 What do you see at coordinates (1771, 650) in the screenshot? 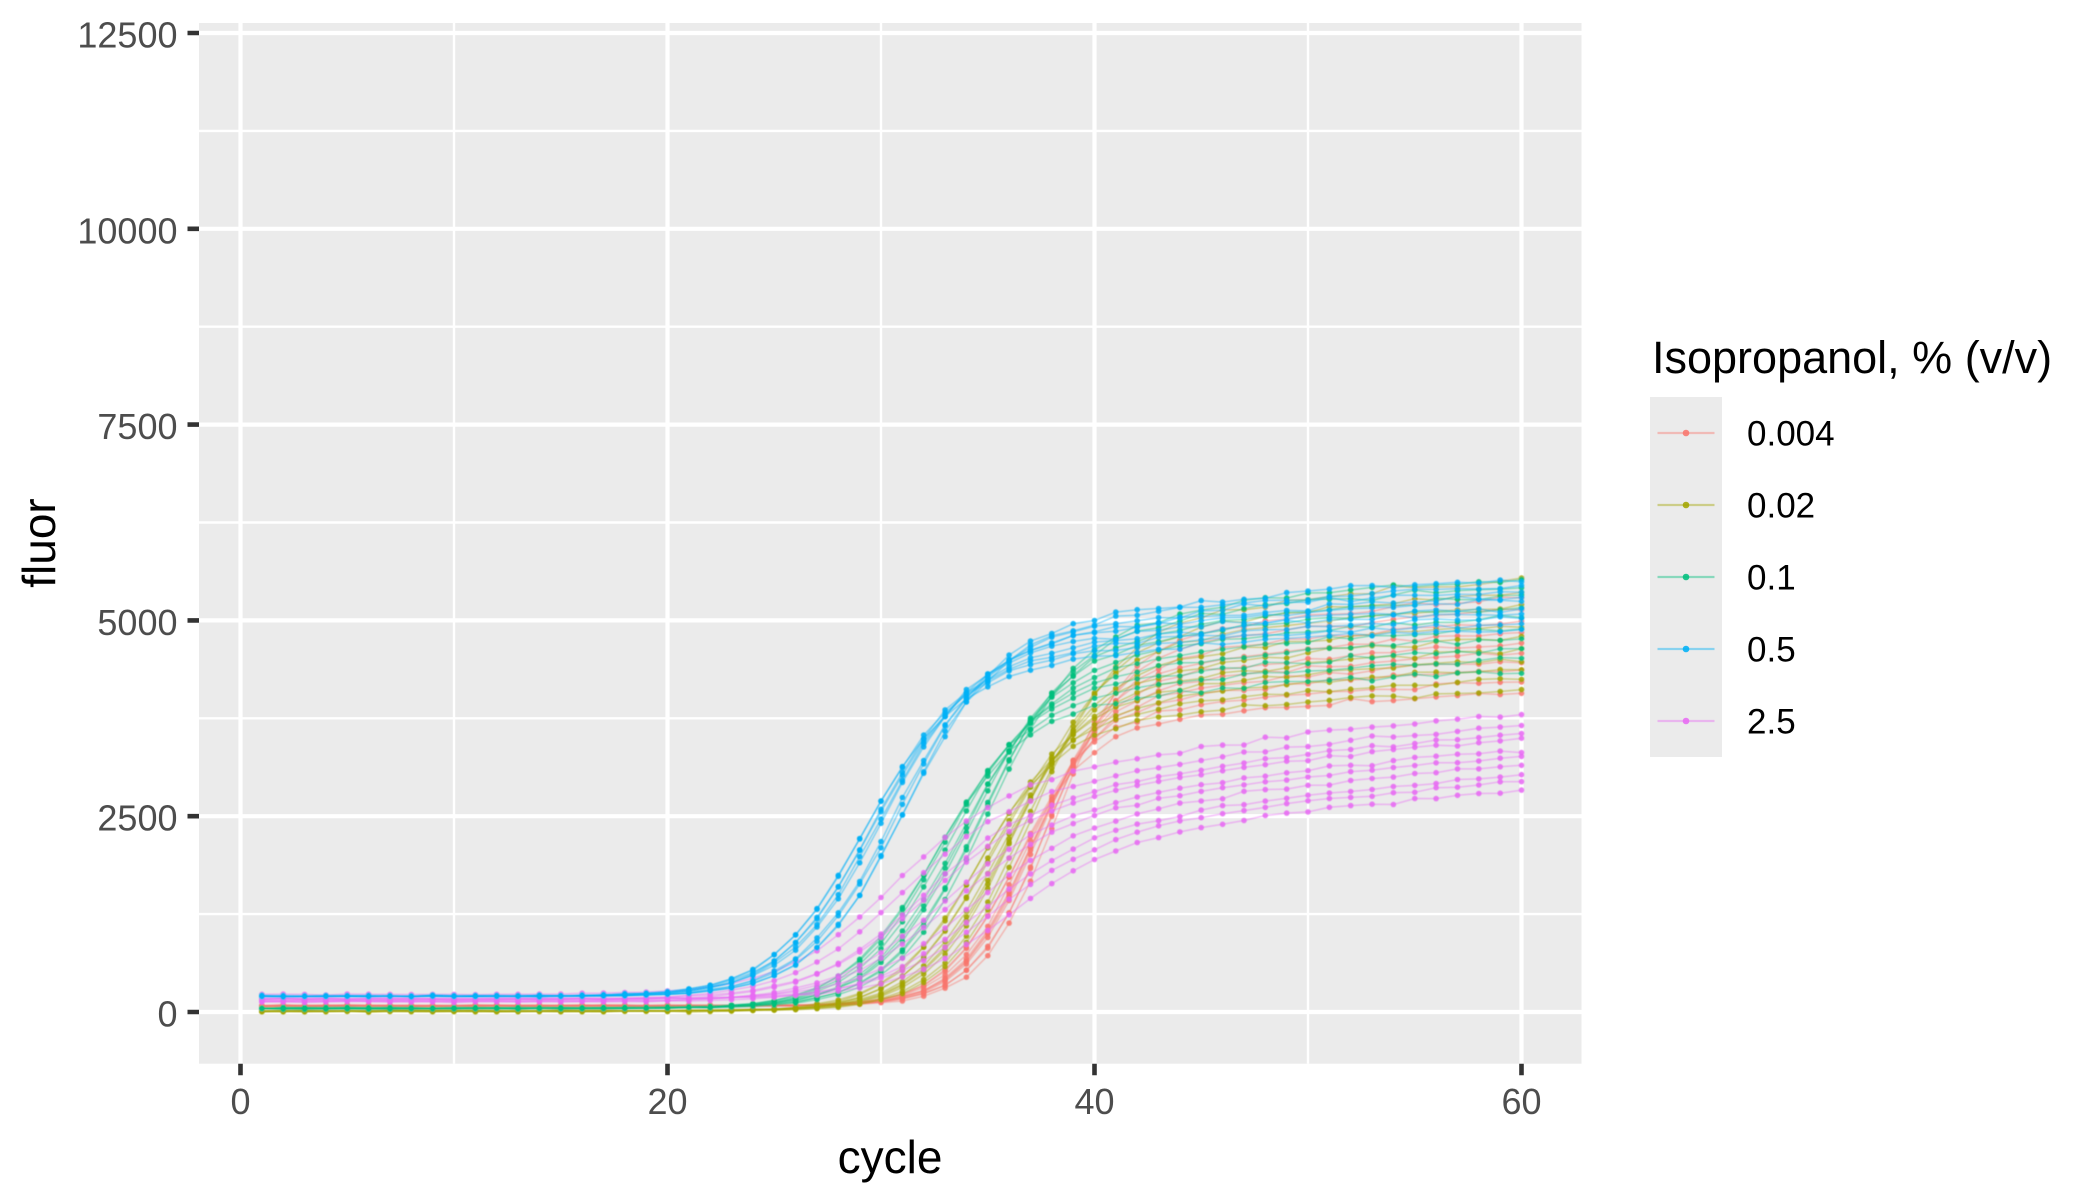
I see `svg-text: 0.5` at bounding box center [1771, 650].